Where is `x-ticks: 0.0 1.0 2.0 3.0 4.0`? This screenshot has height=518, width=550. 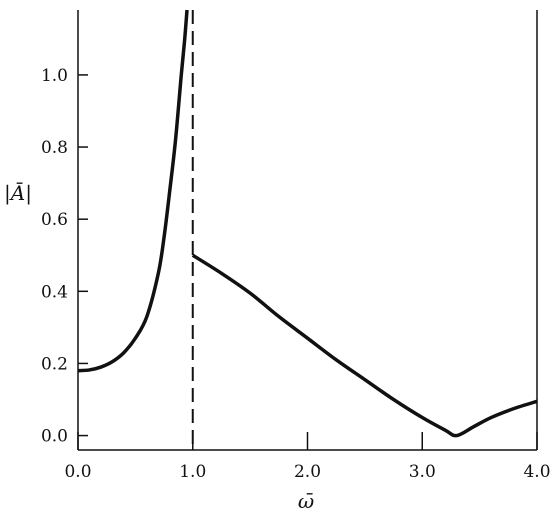 x-ticks: 0.0 1.0 2.0 3.0 4.0 is located at coordinates (307, 457).